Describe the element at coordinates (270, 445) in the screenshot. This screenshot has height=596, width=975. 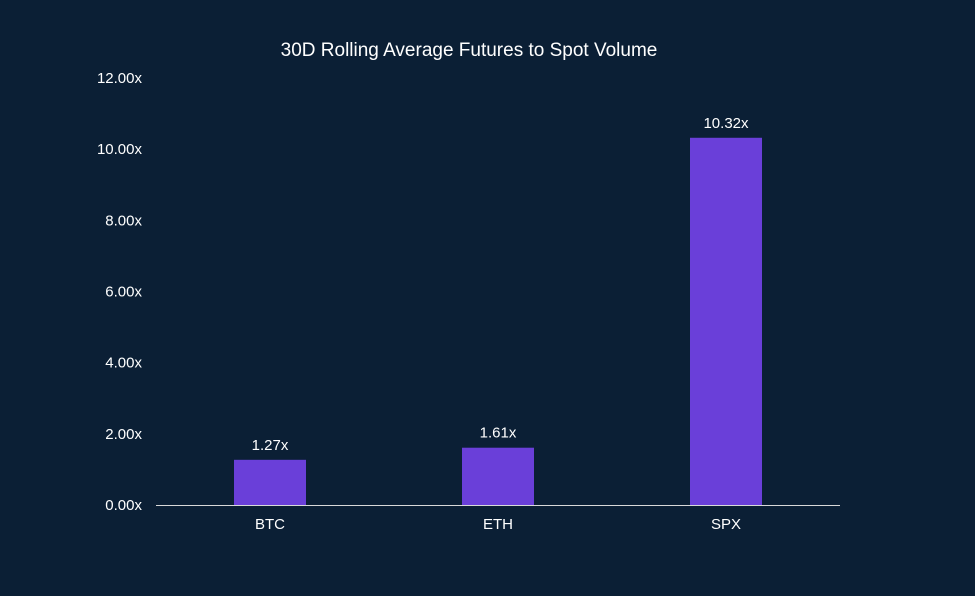
I see `data-label: 1.27x` at that location.